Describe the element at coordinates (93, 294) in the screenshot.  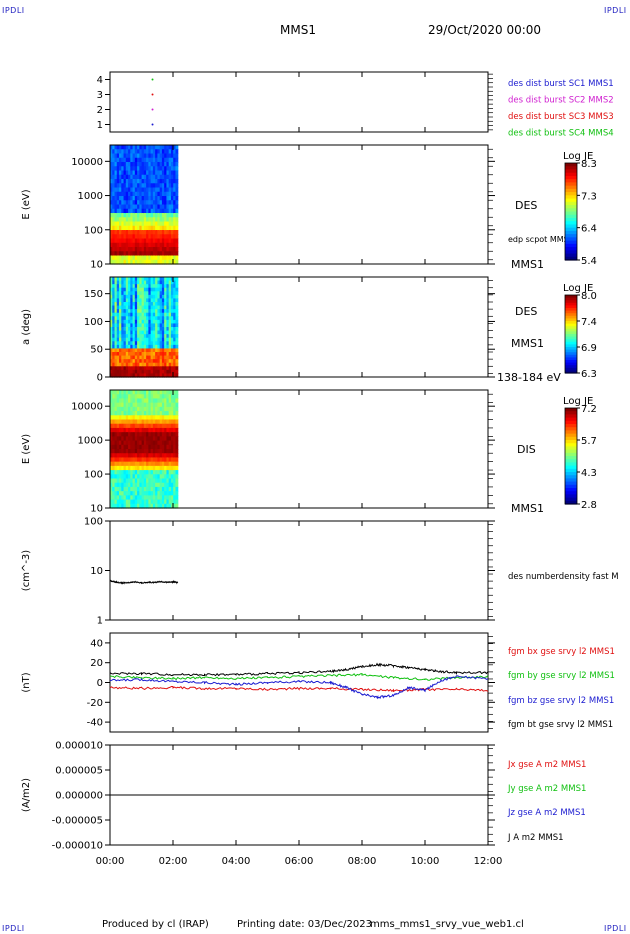
I see `y-tick-label: 150` at that location.